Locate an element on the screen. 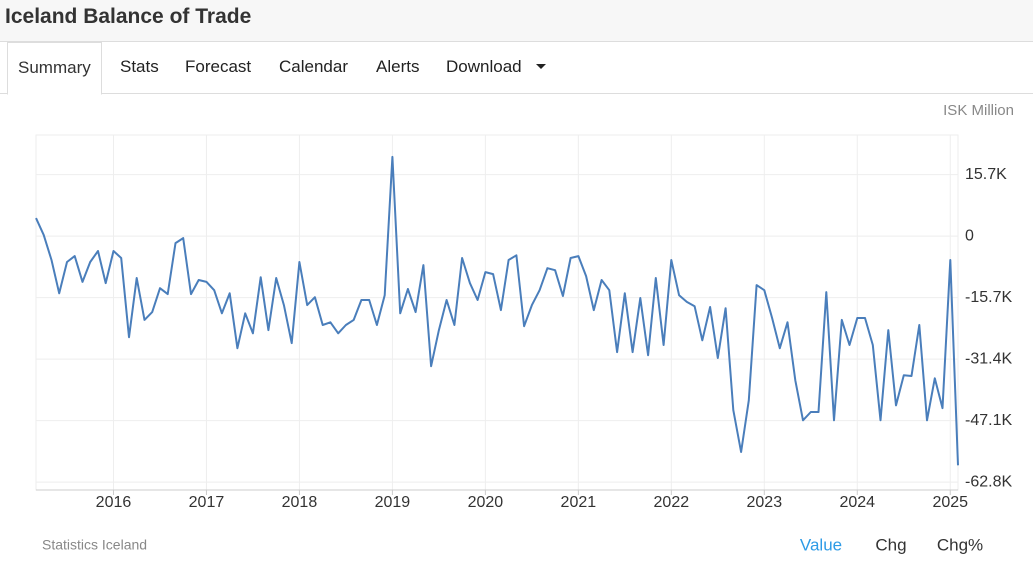 This screenshot has width=1033, height=567. toggle-button: Chg is located at coordinates (890, 544).